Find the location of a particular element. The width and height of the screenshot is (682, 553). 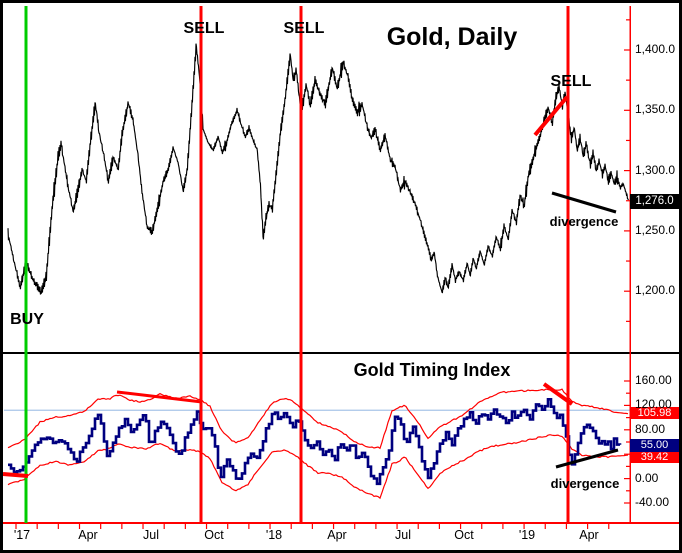

time-axis-label: '17 is located at coordinates (22, 535).